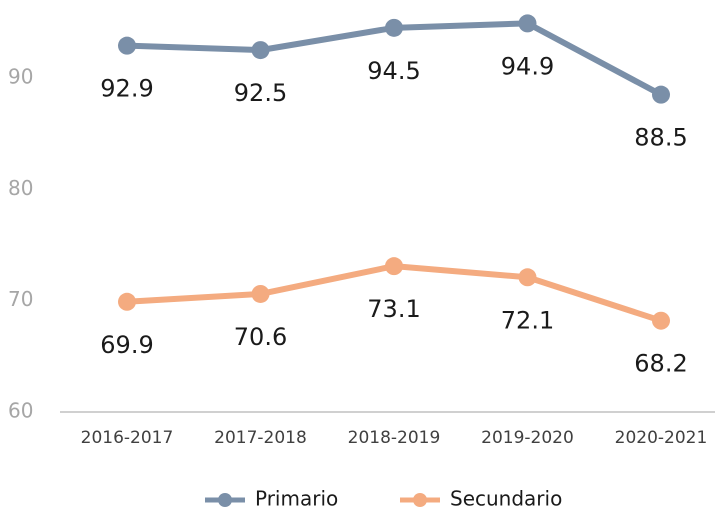  What do you see at coordinates (394, 438) in the screenshot?
I see `x-tick-label: 2018-2019` at bounding box center [394, 438].